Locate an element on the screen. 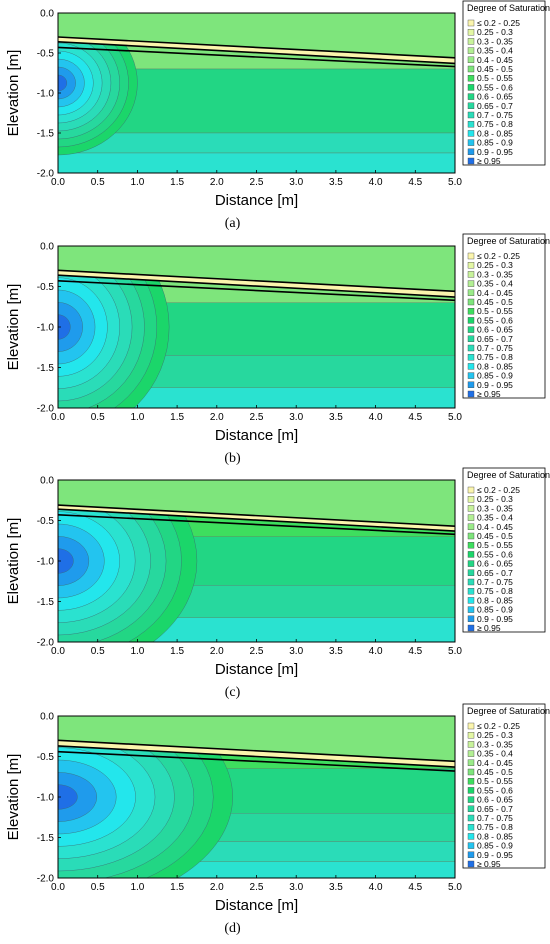 This screenshot has height=944, width=550. y-tick-label: 0.0 is located at coordinates (47, 14).